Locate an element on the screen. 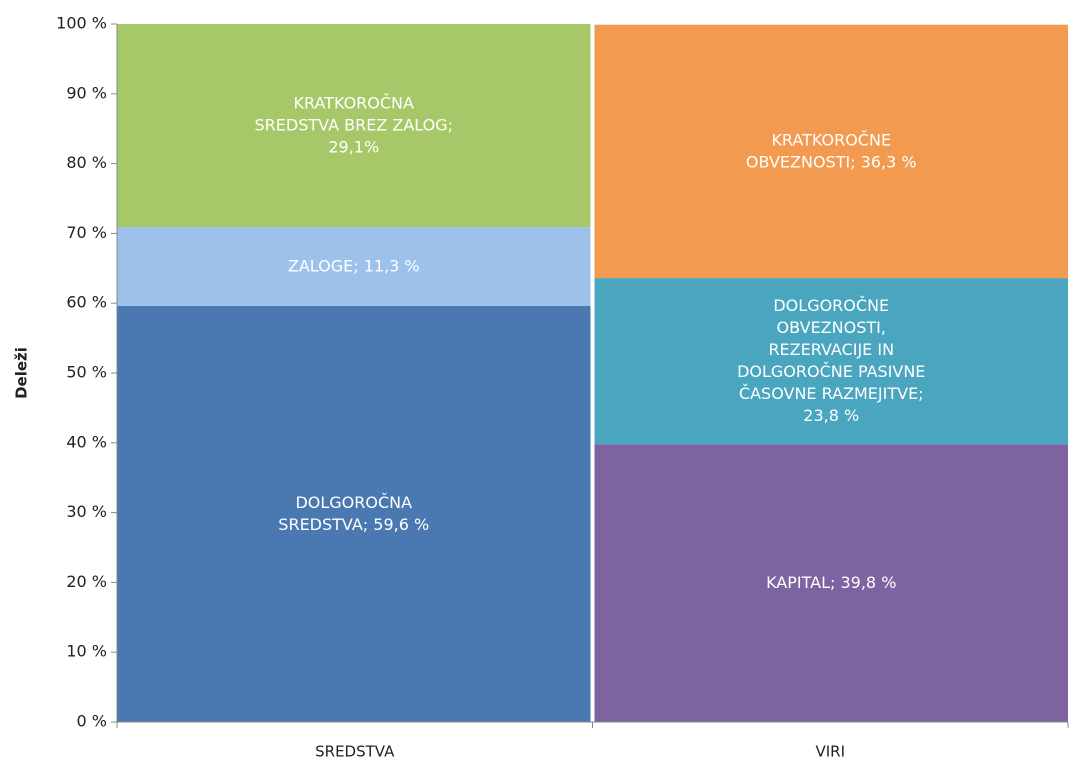 The width and height of the screenshot is (1070, 760). data-label: DOLGOROČNA SREDSTVA; 59,6 % is located at coordinates (353, 512).